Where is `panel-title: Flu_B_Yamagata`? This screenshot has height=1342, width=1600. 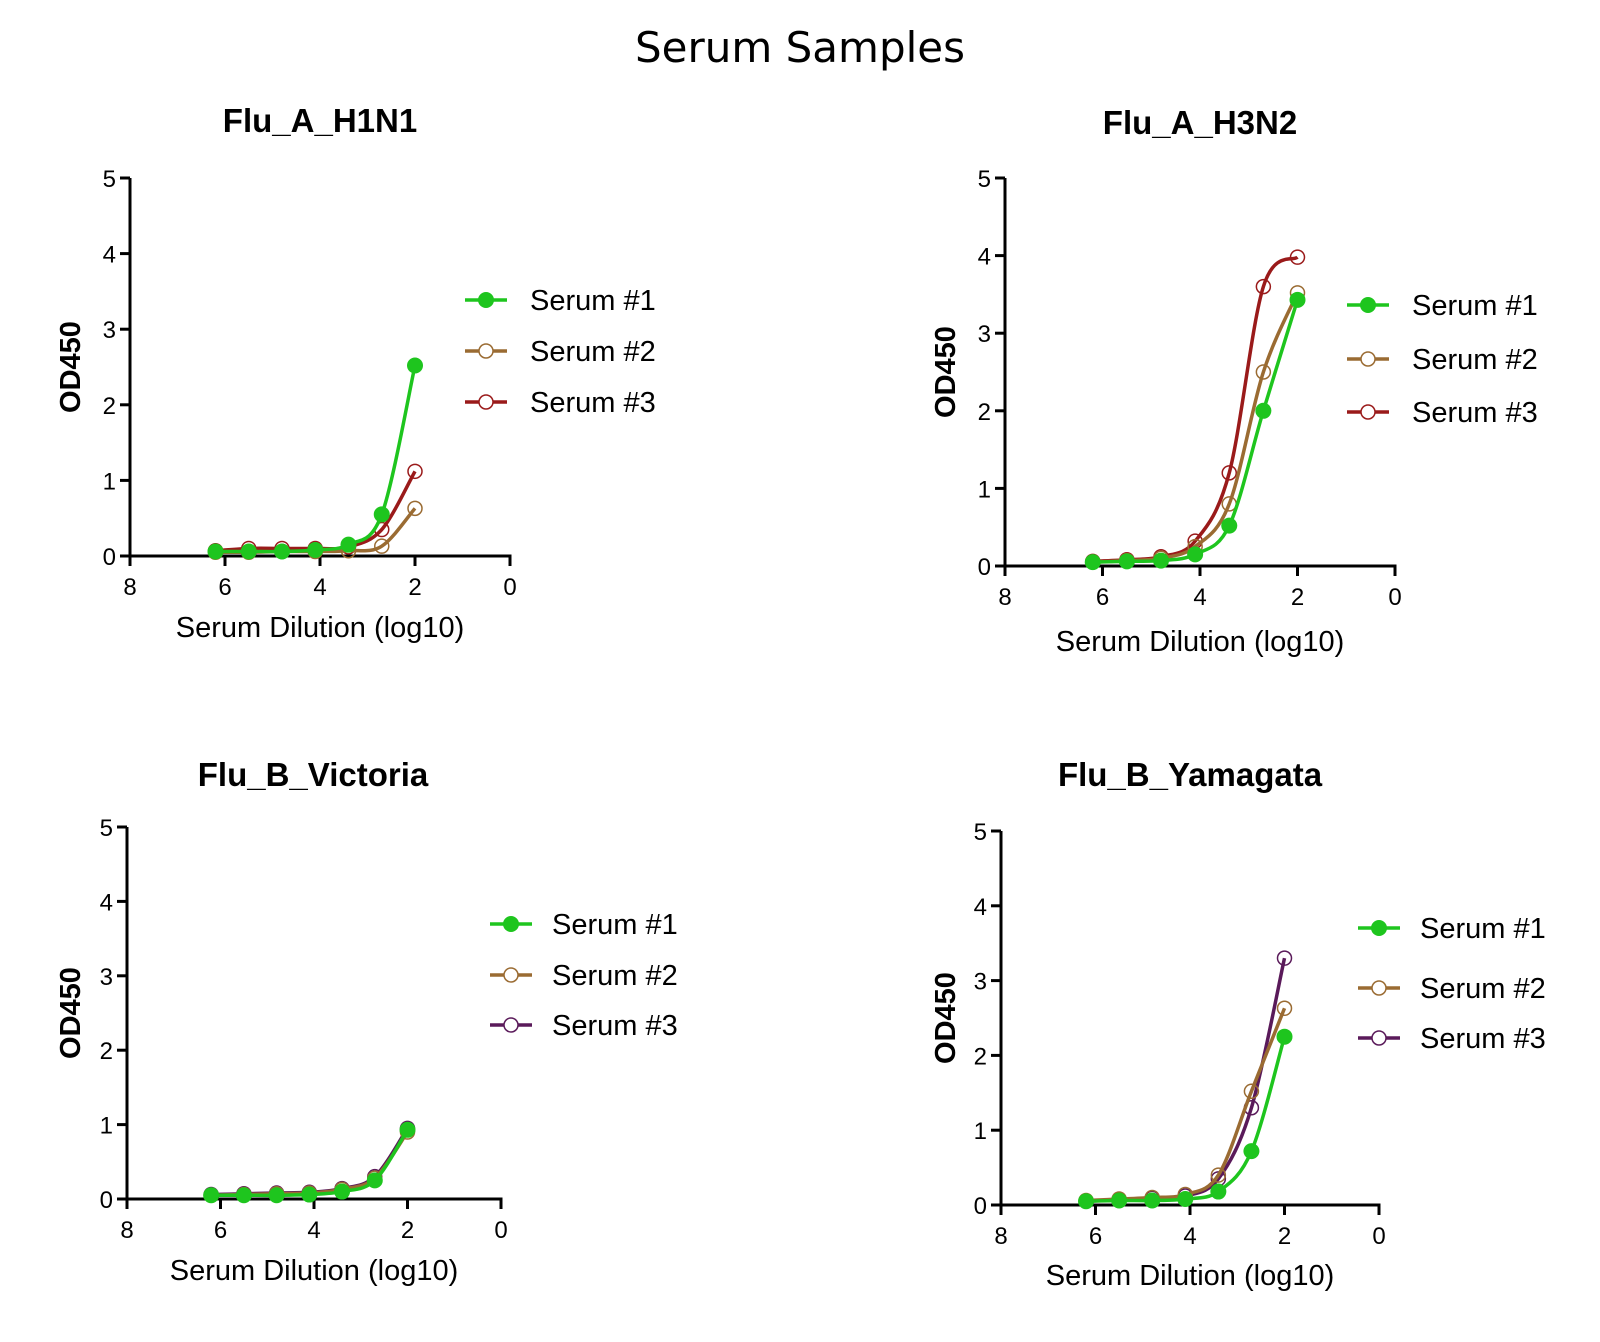 panel-title: Flu_B_Yamagata is located at coordinates (1190, 774).